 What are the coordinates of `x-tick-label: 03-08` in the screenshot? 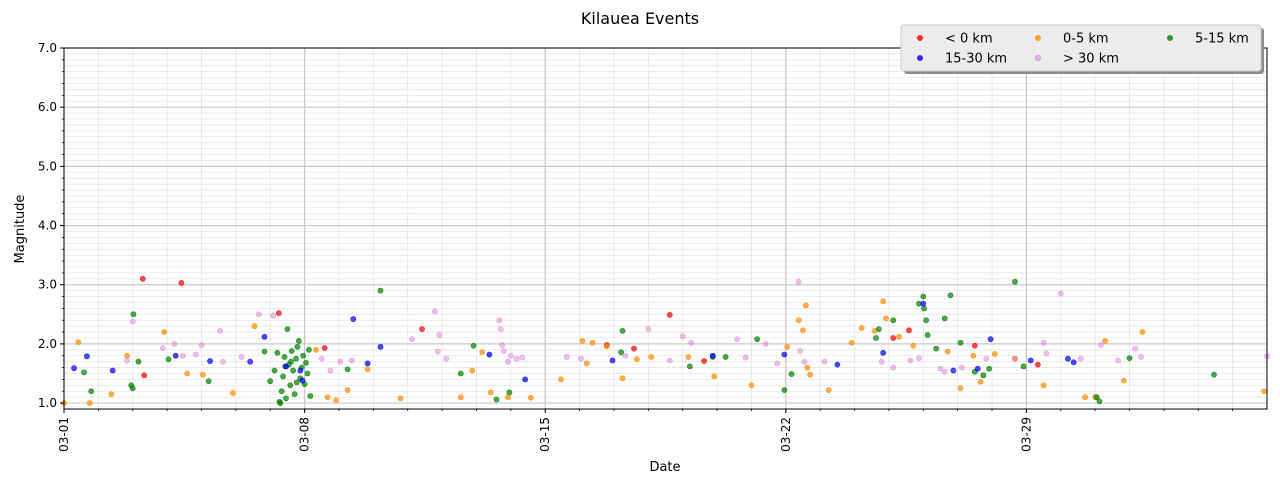 It's located at (305, 434).